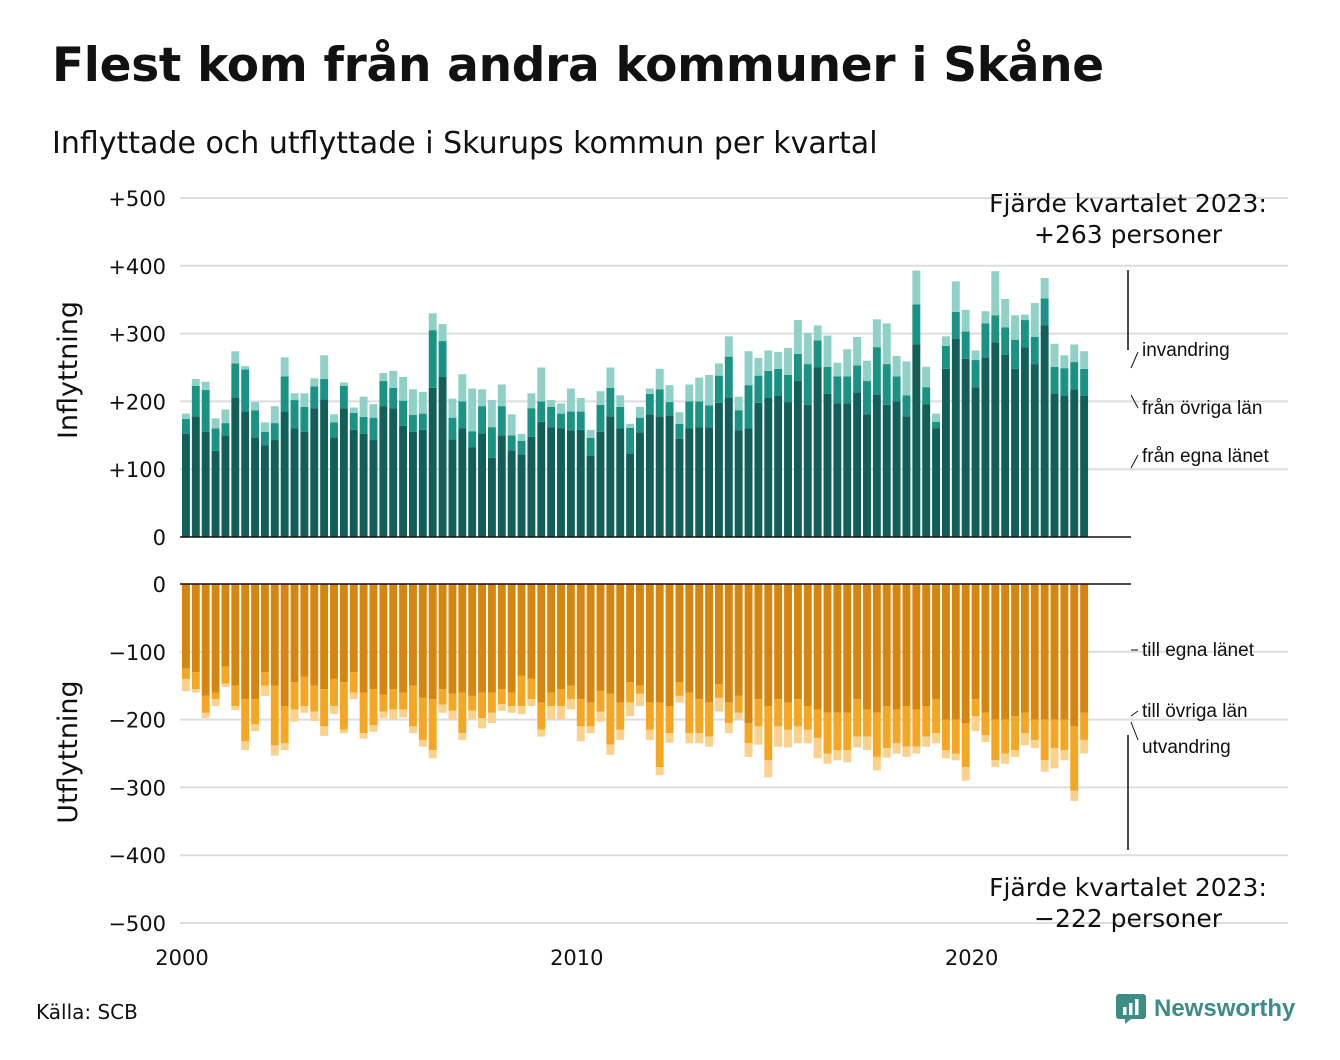 Image resolution: width=1340 pixels, height=1060 pixels. I want to click on y-tick-label-inflow: +300, so click(137, 335).